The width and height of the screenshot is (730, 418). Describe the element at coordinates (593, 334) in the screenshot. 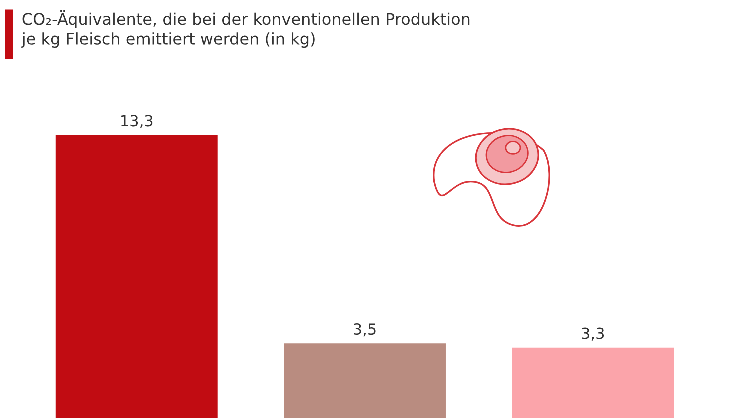

I see `data-label: 3,3` at that location.